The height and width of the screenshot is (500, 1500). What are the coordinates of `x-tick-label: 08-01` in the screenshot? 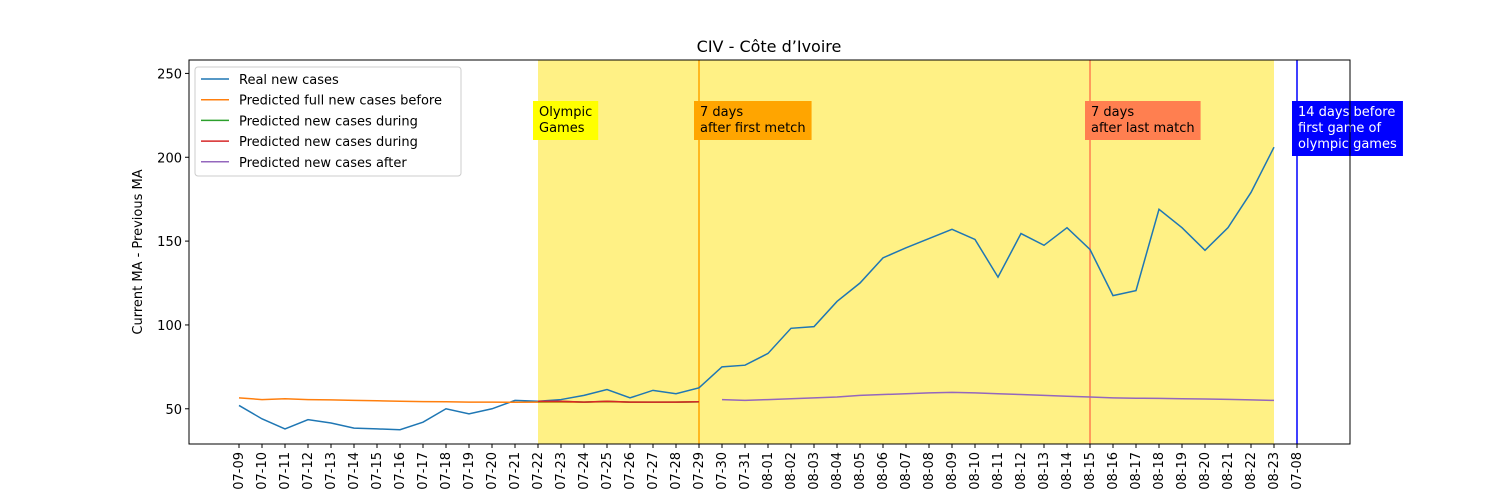 It's located at (768, 471).